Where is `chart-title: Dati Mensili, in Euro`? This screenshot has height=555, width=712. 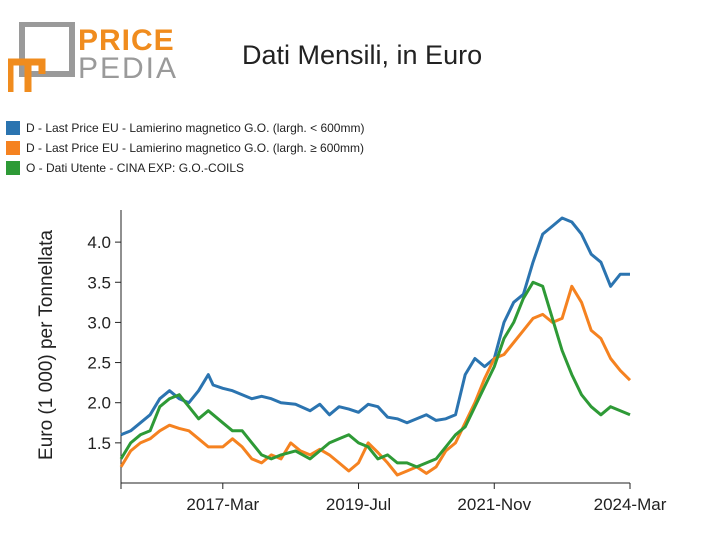
chart-title: Dati Mensili, in Euro is located at coordinates (362, 55).